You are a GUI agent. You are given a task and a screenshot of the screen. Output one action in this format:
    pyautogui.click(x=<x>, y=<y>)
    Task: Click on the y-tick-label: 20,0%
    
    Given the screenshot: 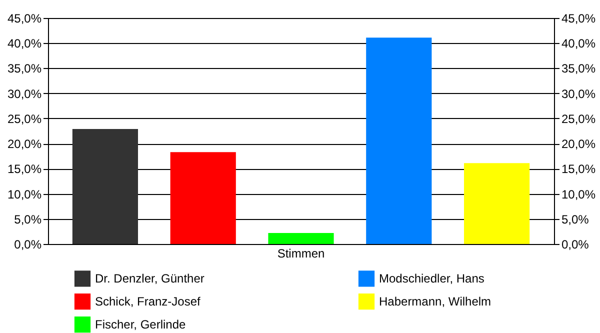 What is the action you would take?
    pyautogui.click(x=24, y=144)
    